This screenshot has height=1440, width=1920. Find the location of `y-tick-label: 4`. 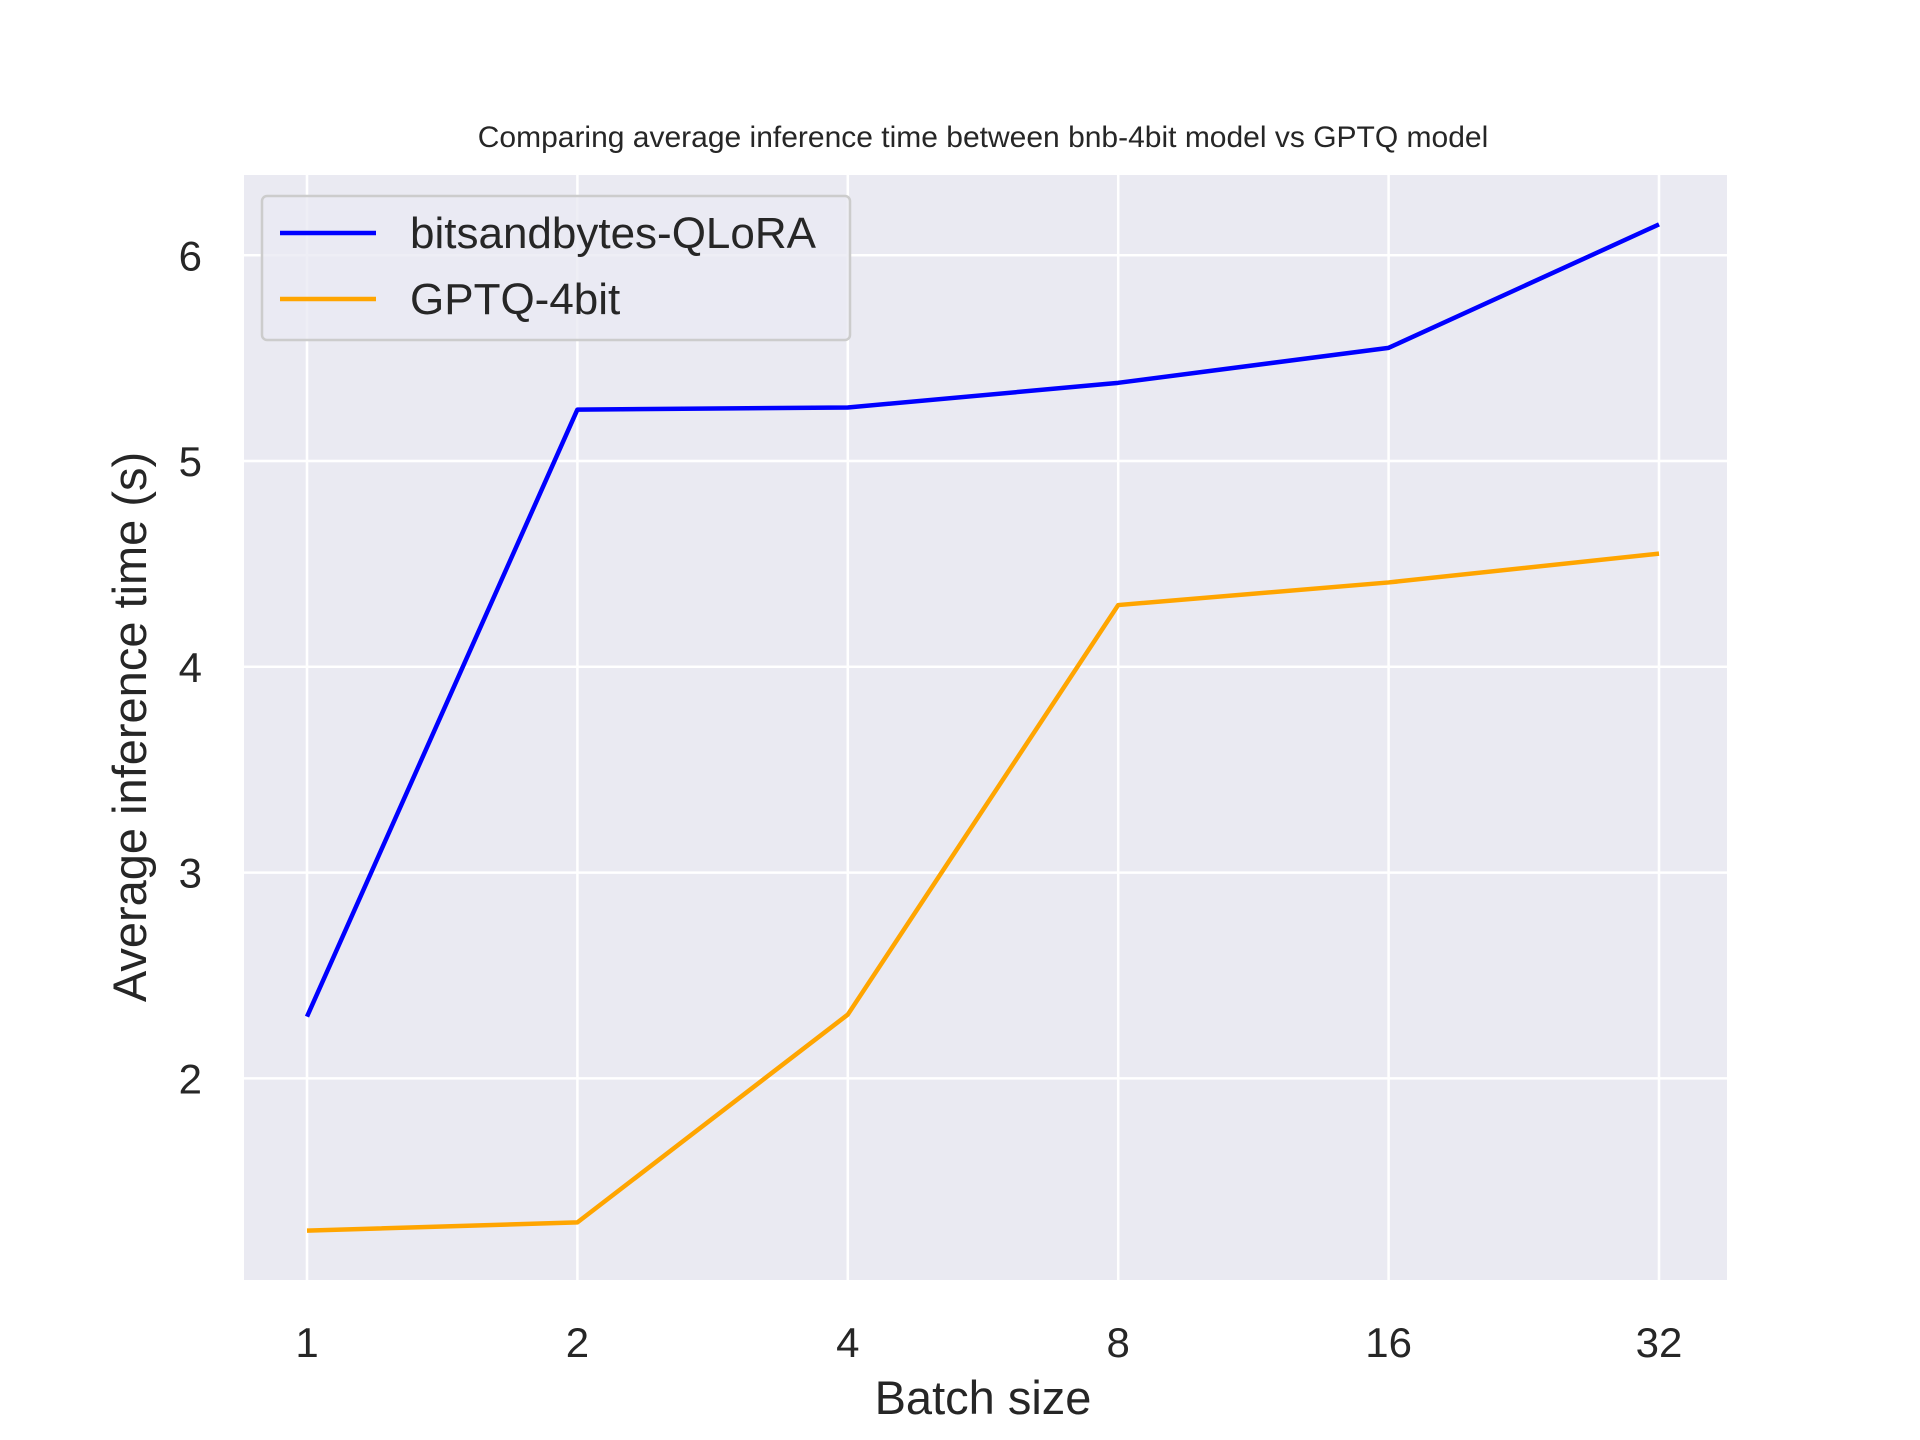

y-tick-label: 4 is located at coordinates (190, 667).